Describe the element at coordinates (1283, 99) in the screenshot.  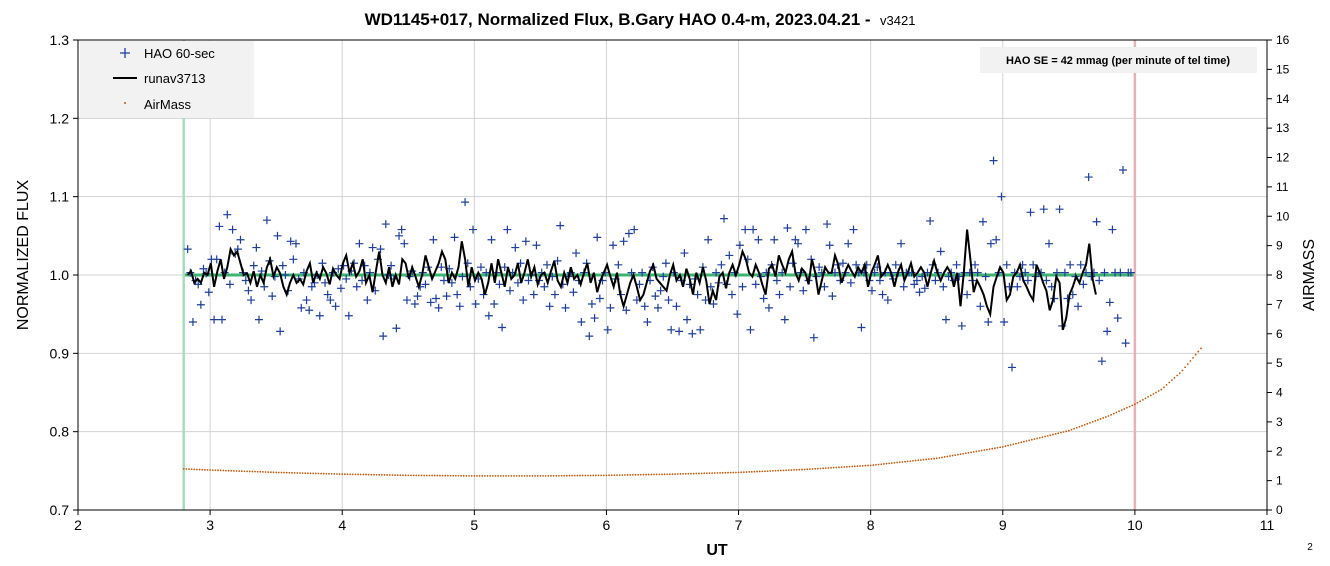
I see `y2-tick-label: 14` at that location.